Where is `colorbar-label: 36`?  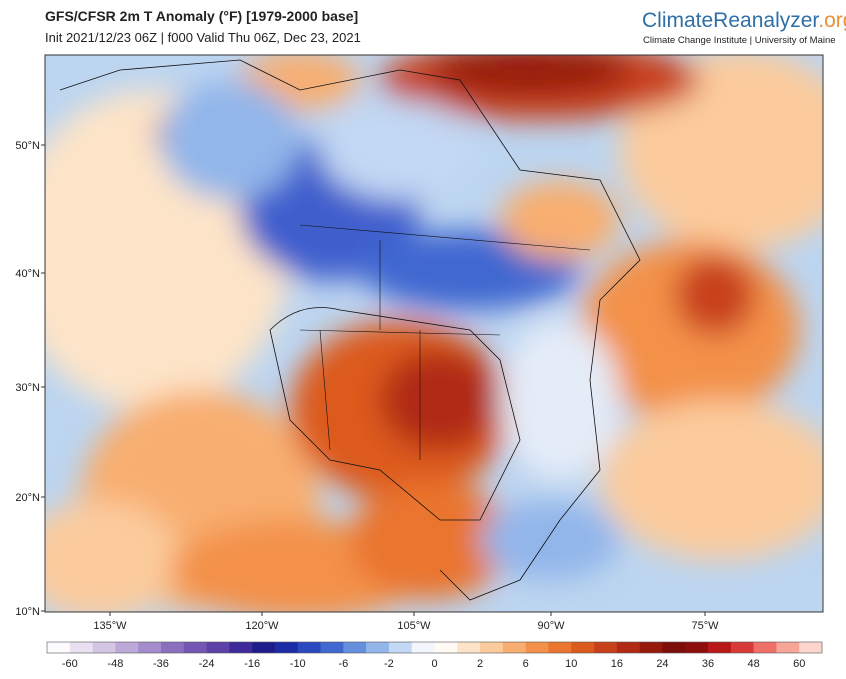
colorbar-label: 36 is located at coordinates (708, 664).